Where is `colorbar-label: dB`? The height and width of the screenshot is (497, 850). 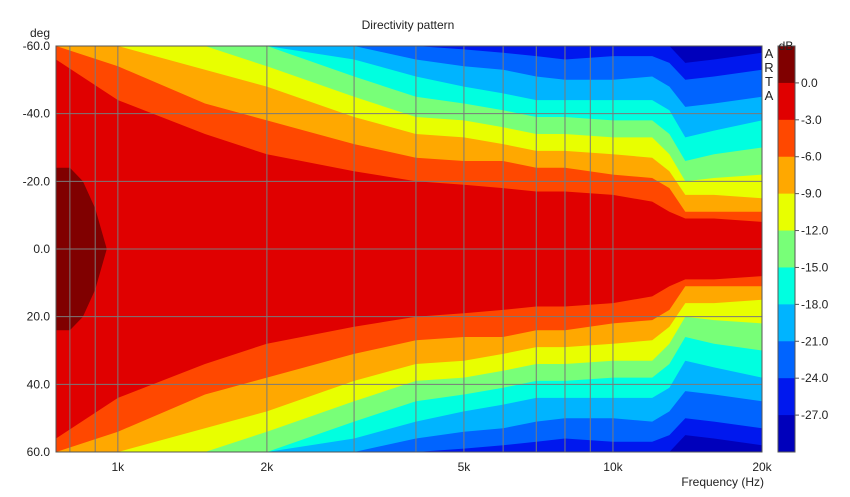
colorbar-label: dB is located at coordinates (786, 46).